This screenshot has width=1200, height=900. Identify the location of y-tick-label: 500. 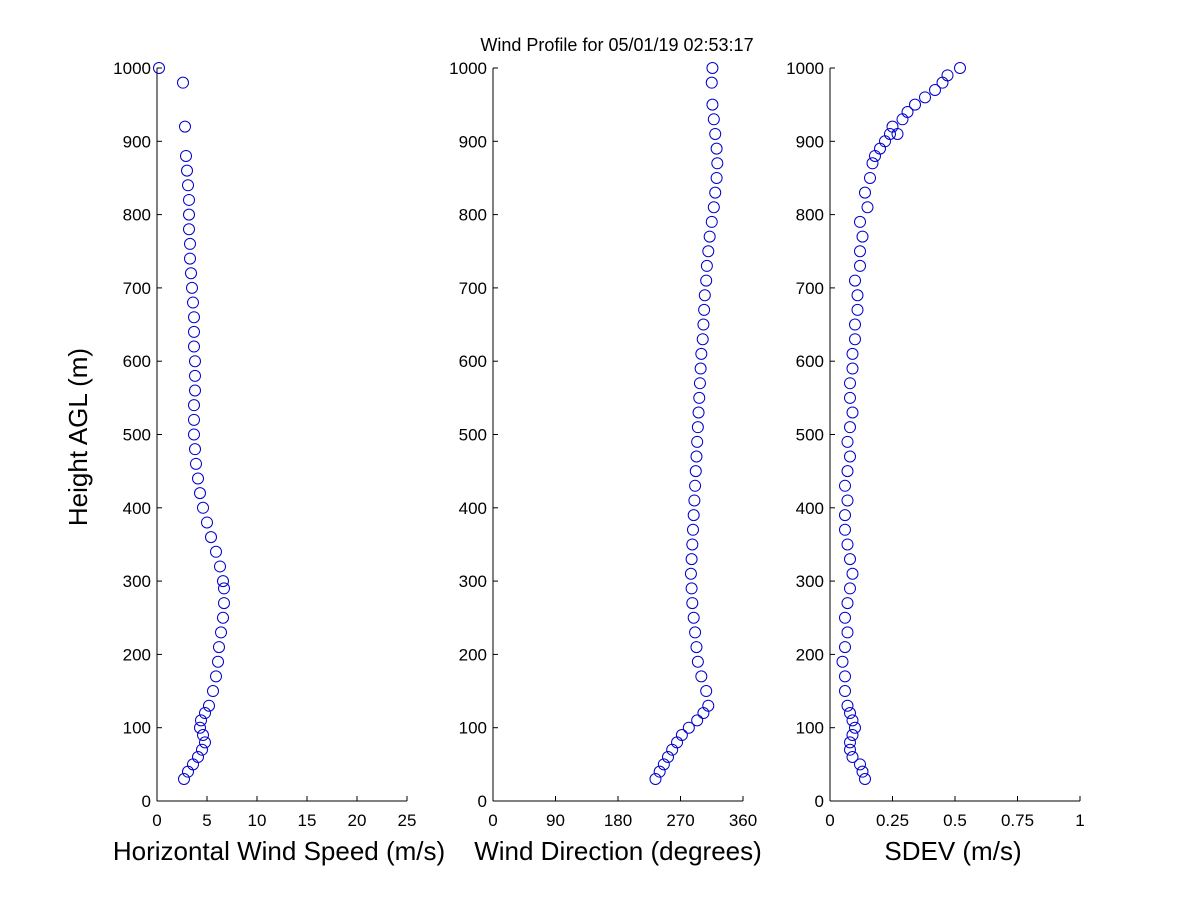
(810, 435).